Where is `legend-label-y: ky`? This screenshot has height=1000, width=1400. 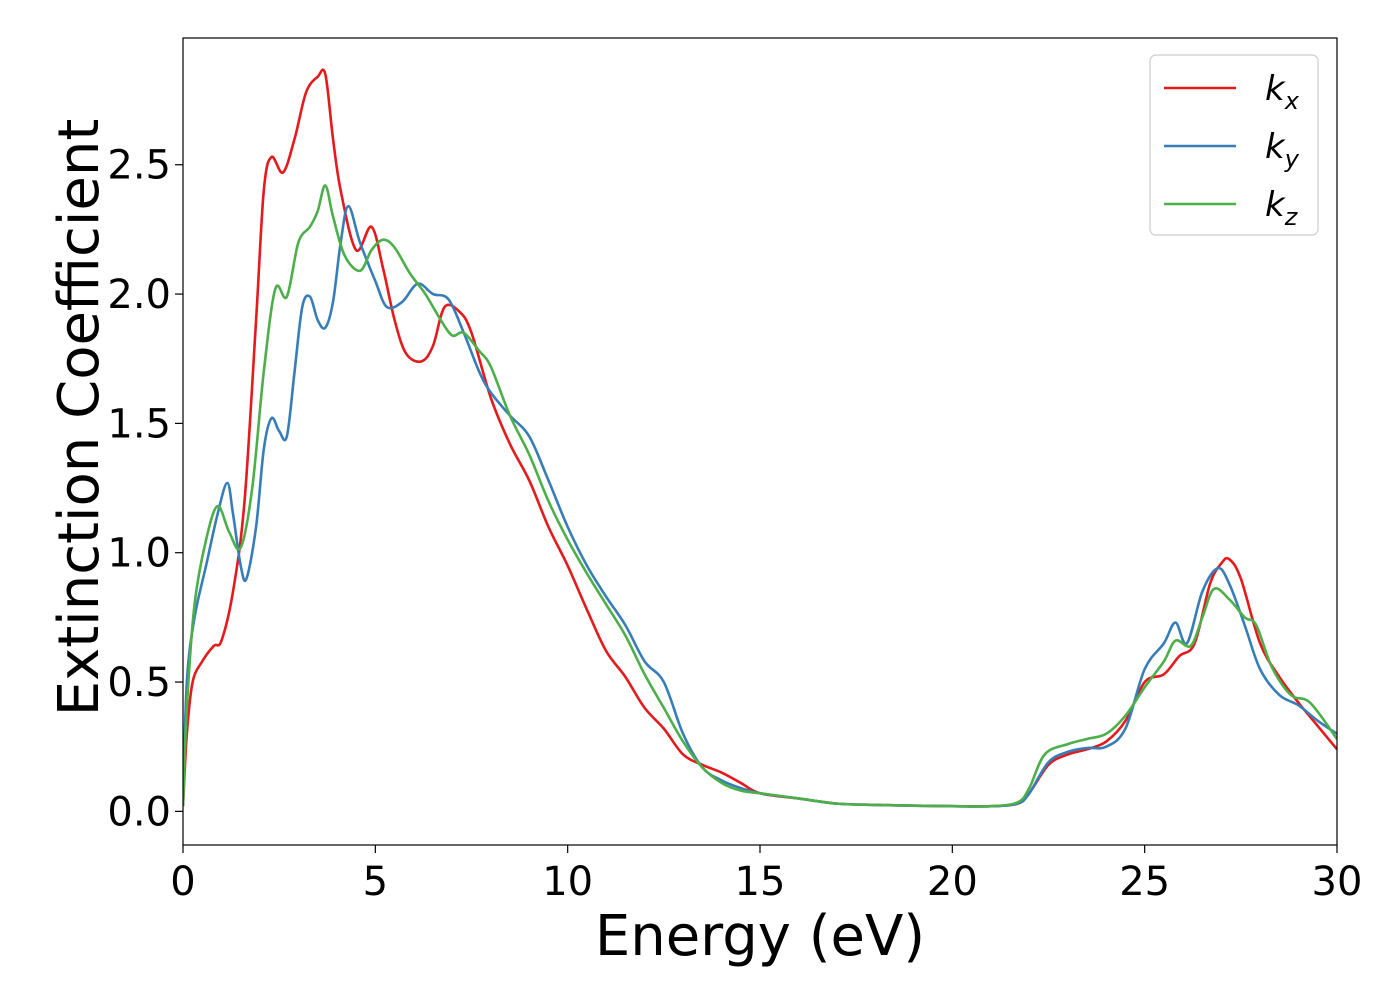 legend-label-y: ky is located at coordinates (1282, 150).